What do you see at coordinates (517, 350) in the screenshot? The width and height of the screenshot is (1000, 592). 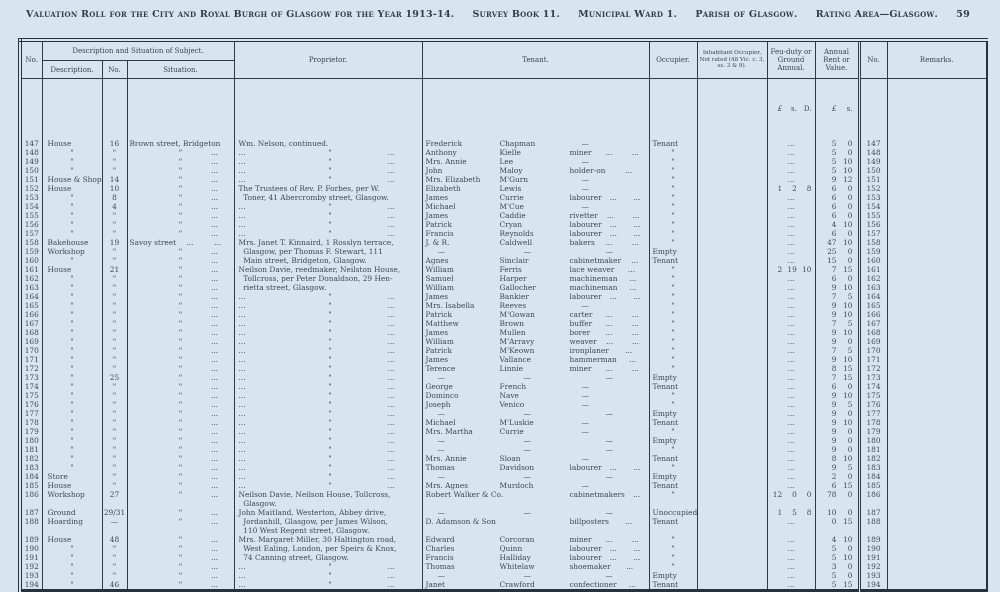 I see `tenant-t2: M'Keown` at bounding box center [517, 350].